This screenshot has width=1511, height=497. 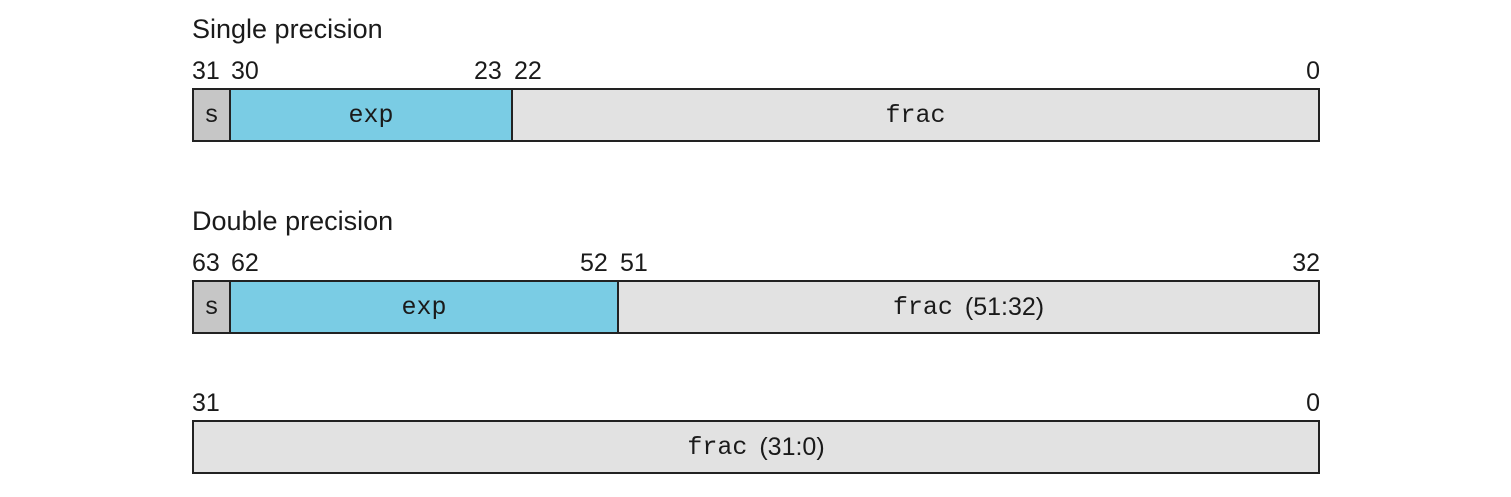 I want to click on fraction-range: (51:32), so click(x=1004, y=306).